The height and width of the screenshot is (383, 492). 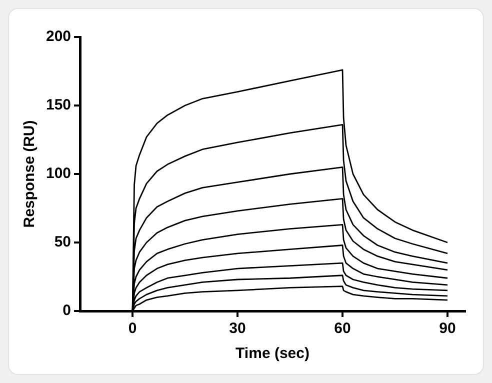 I want to click on y-tick-label: 0, so click(x=67, y=311).